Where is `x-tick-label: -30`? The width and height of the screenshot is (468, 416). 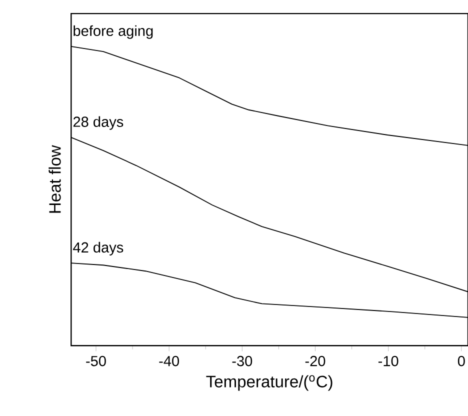 x-tick-label: -30 is located at coordinates (242, 361).